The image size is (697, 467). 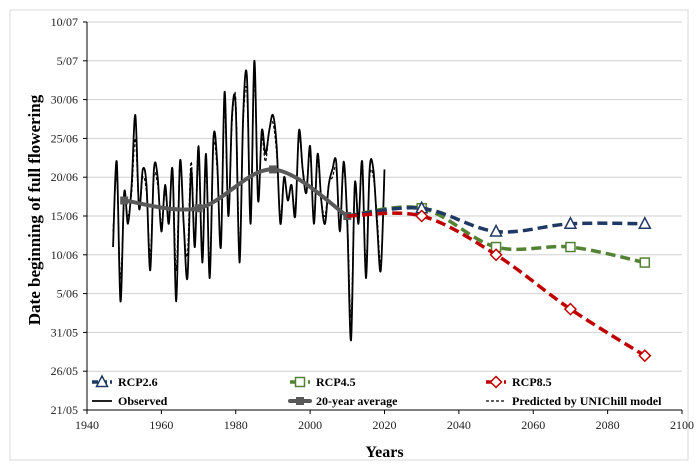 I want to click on y-tick-label: 5/07, so click(x=67, y=61).